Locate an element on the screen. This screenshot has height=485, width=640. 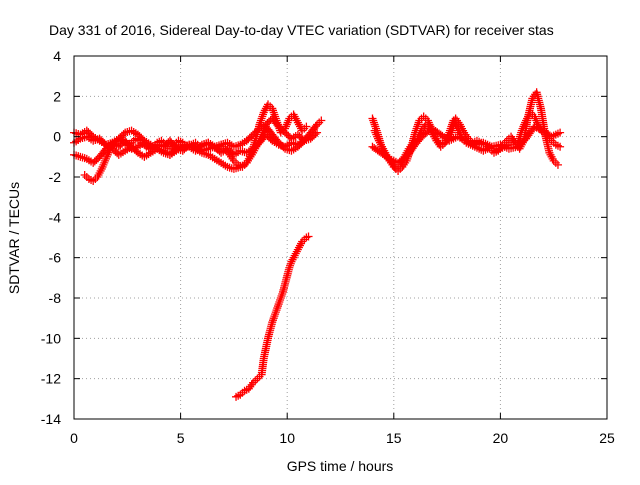
y-tick-label: 2 is located at coordinates (57, 96).